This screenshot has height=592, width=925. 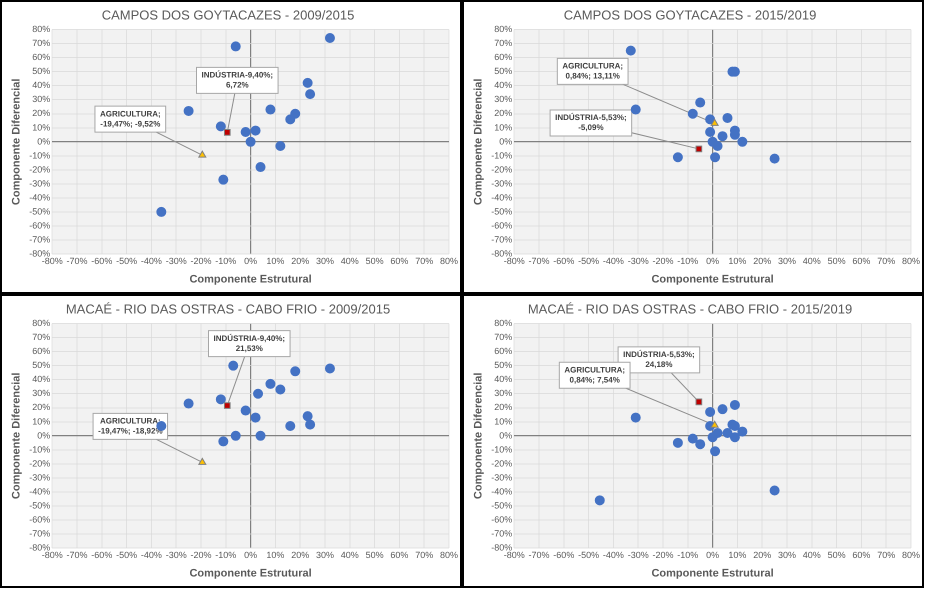 What do you see at coordinates (501, 239) in the screenshot?
I see `y-tick-label: -70%` at bounding box center [501, 239].